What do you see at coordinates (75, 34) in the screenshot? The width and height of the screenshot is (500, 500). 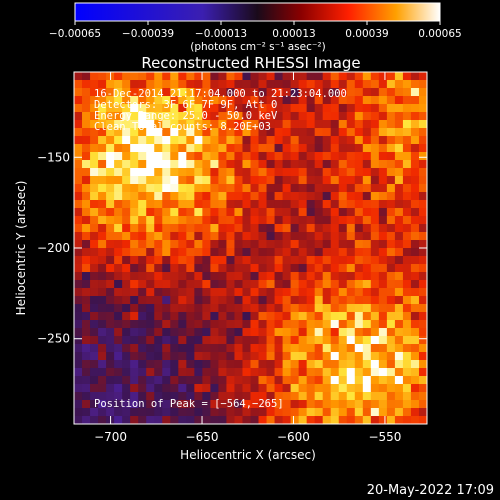 I see `colorbar-tick-label: −0.00065` at bounding box center [75, 34].